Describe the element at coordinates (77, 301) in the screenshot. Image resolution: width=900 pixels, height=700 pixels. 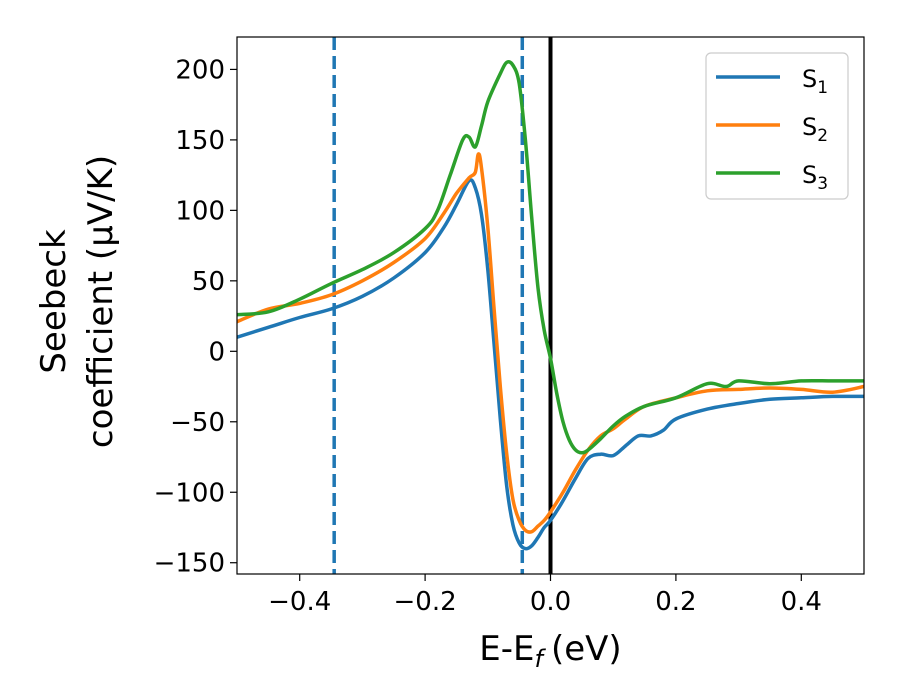
I see `y-axis-title: Seebeck coefficient (μV/K)` at that location.